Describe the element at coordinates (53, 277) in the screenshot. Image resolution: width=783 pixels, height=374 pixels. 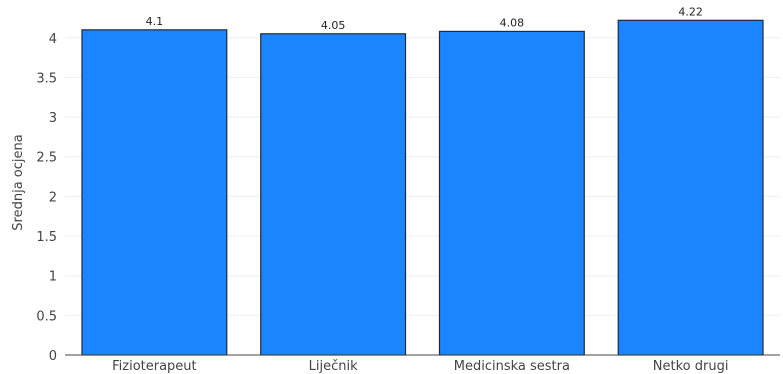
I see `y-tick-label: 1` at that location.